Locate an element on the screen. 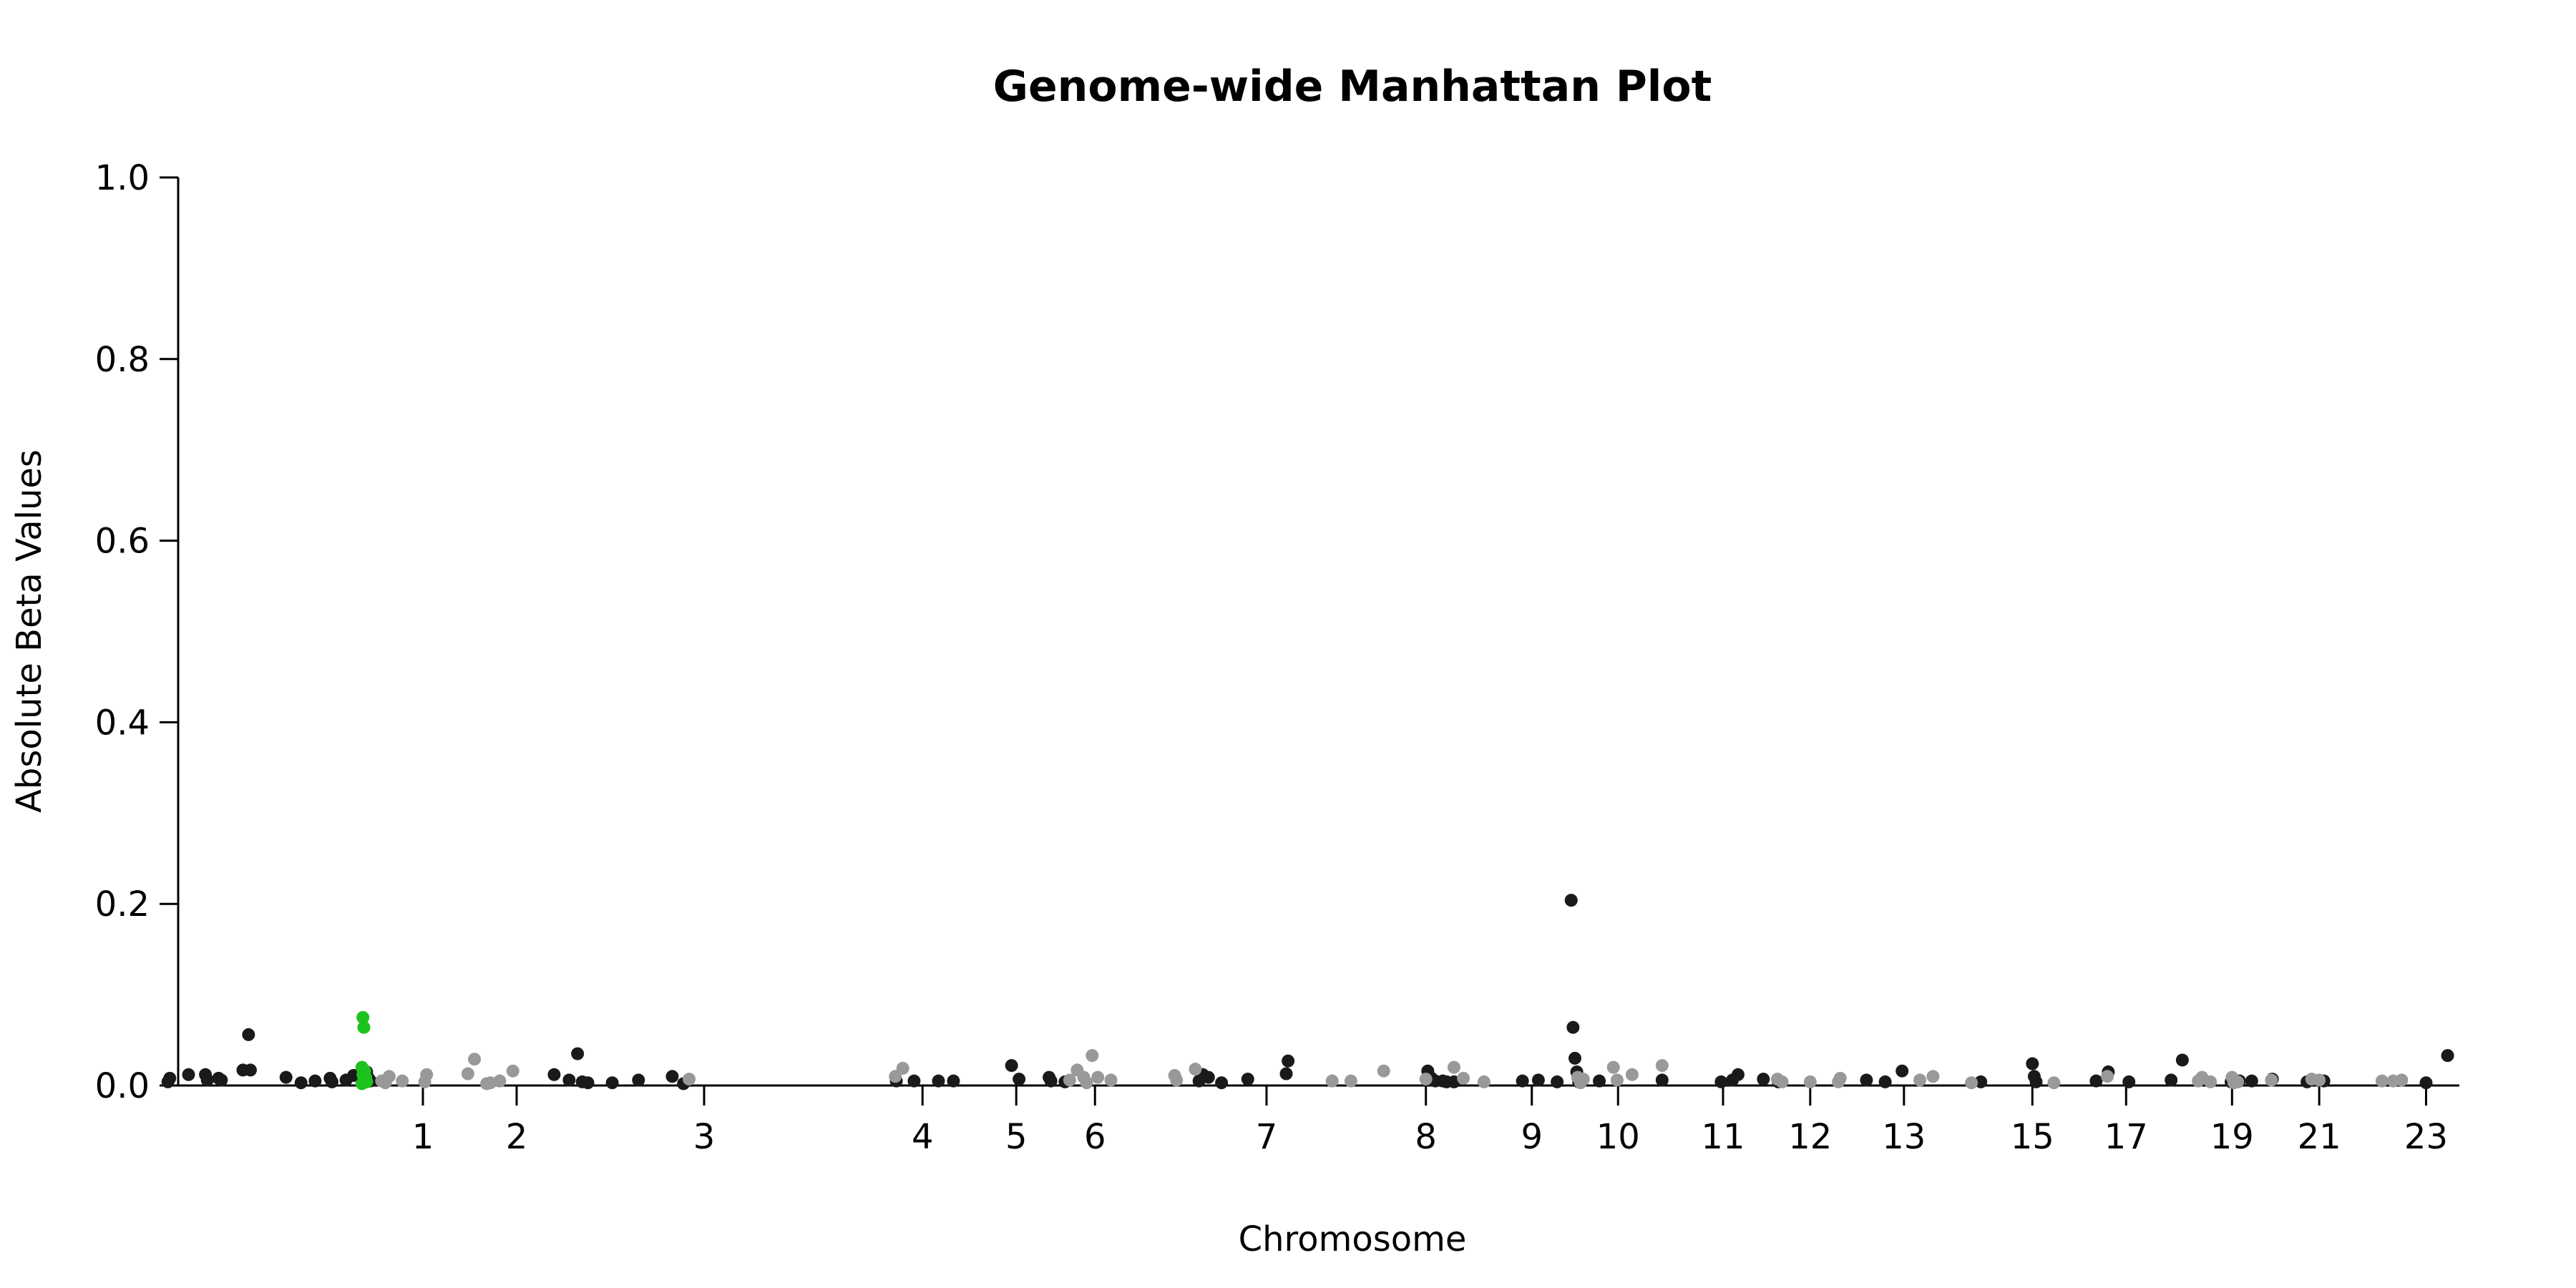 Image resolution: width=2576 pixels, height=1288 pixels. x-tick-label: 3 is located at coordinates (704, 1137).